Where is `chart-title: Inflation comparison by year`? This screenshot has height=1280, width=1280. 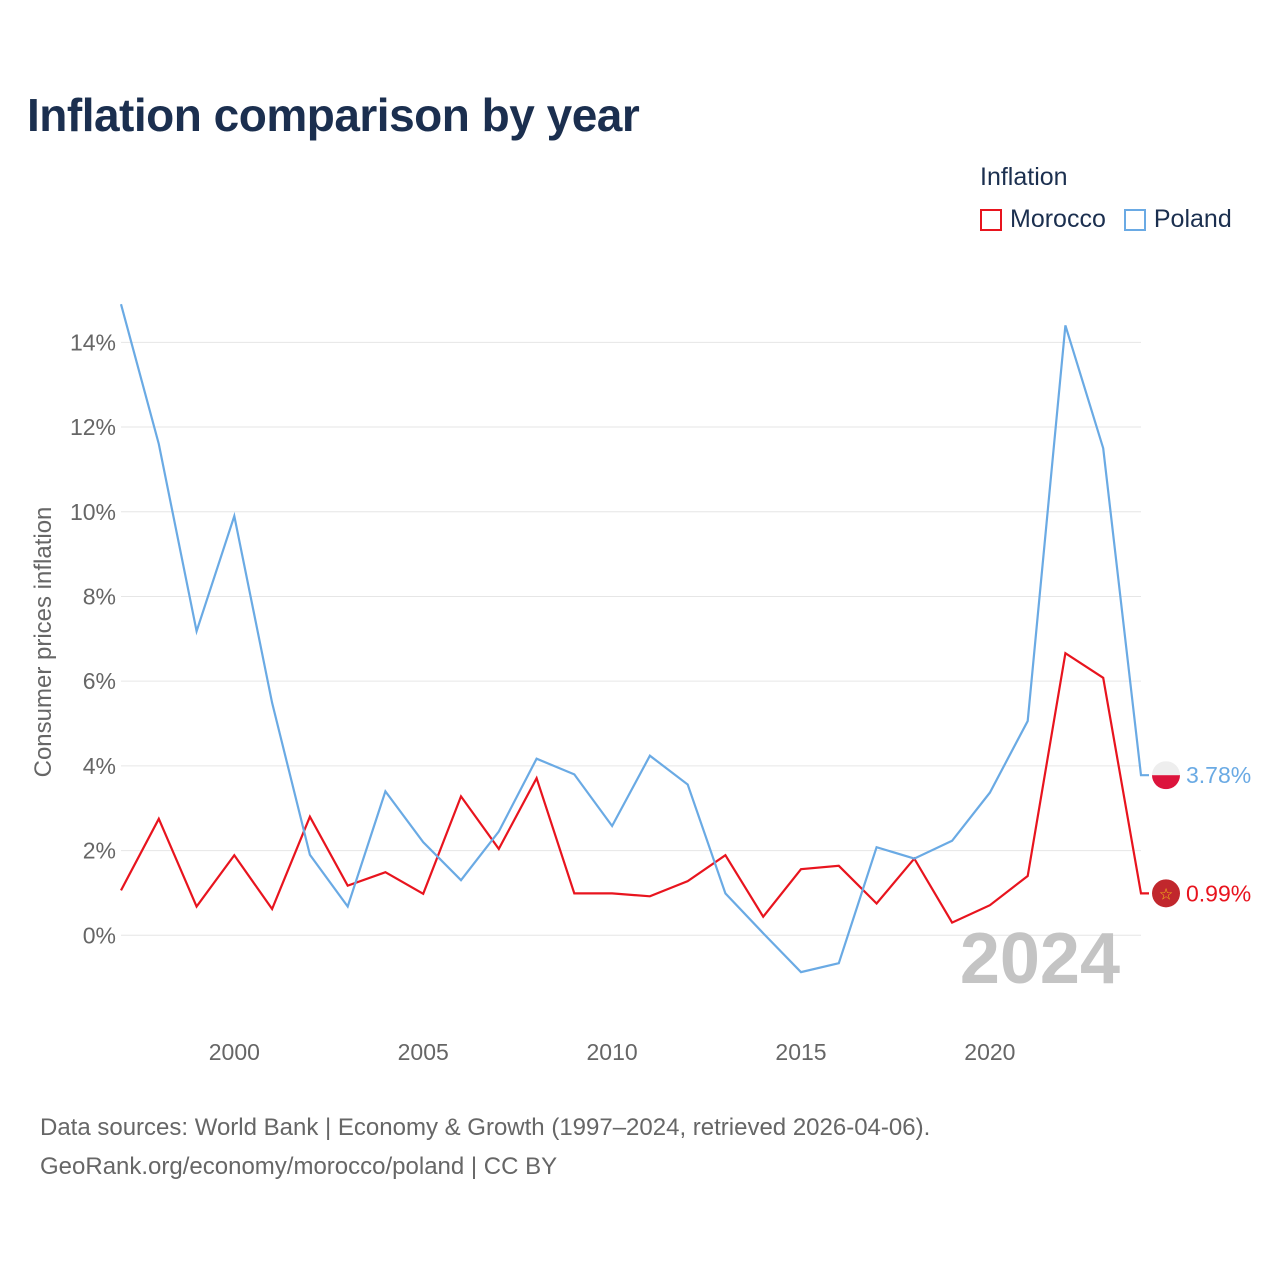 chart-title: Inflation comparison by year is located at coordinates (333, 115).